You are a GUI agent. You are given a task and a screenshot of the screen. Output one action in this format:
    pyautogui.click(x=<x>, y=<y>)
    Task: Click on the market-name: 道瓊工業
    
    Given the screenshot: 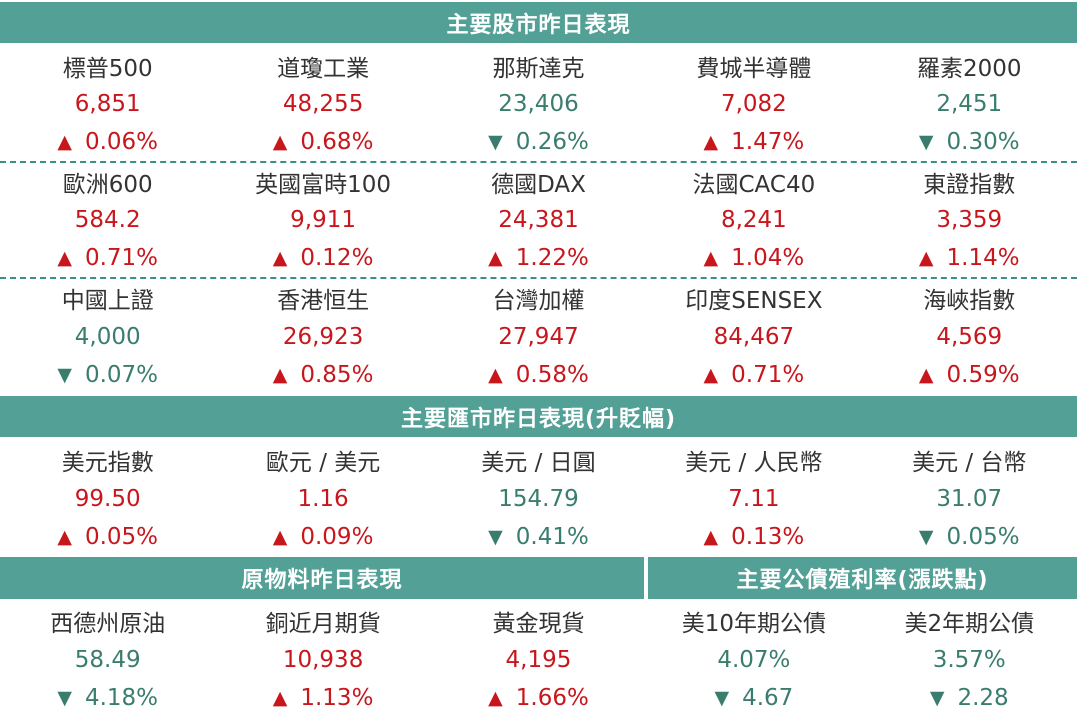 What is the action you would take?
    pyautogui.click(x=323, y=69)
    